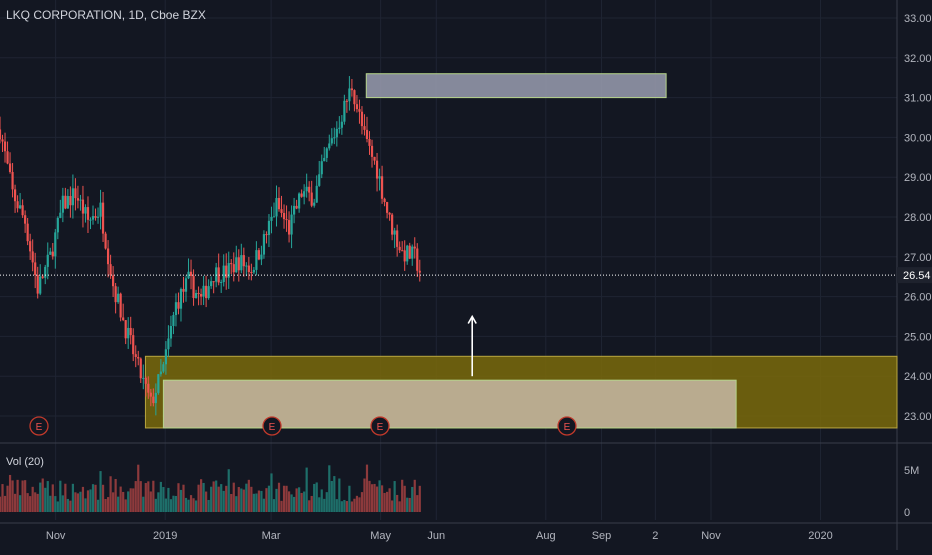 This screenshot has height=555, width=932. I want to click on y-tick-label: 28.00, so click(918, 218).